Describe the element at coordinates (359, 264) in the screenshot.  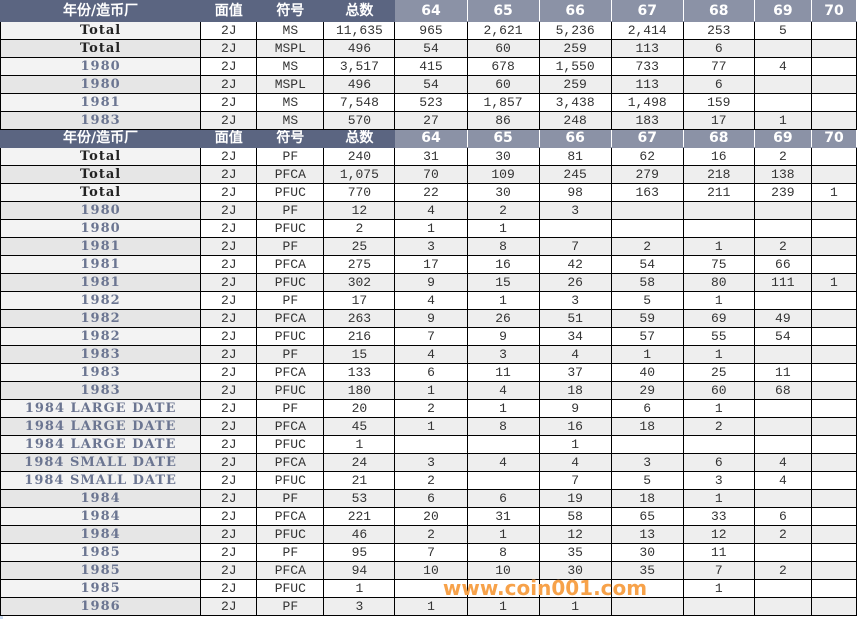
I see `cell-col-total: 275` at that location.